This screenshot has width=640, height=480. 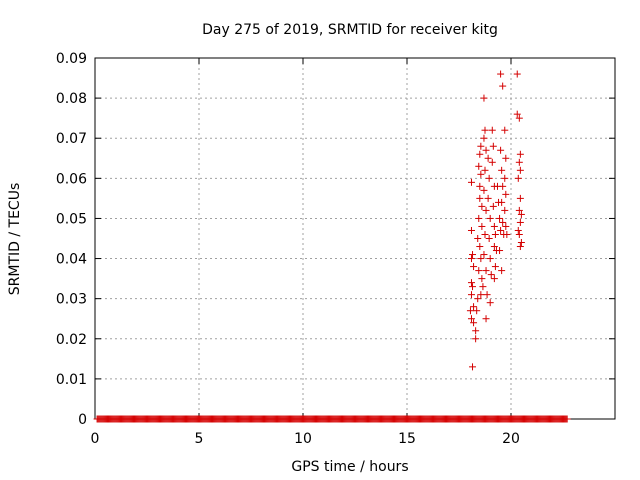 What do you see at coordinates (511, 439) in the screenshot?
I see `x-tick-label: 20` at bounding box center [511, 439].